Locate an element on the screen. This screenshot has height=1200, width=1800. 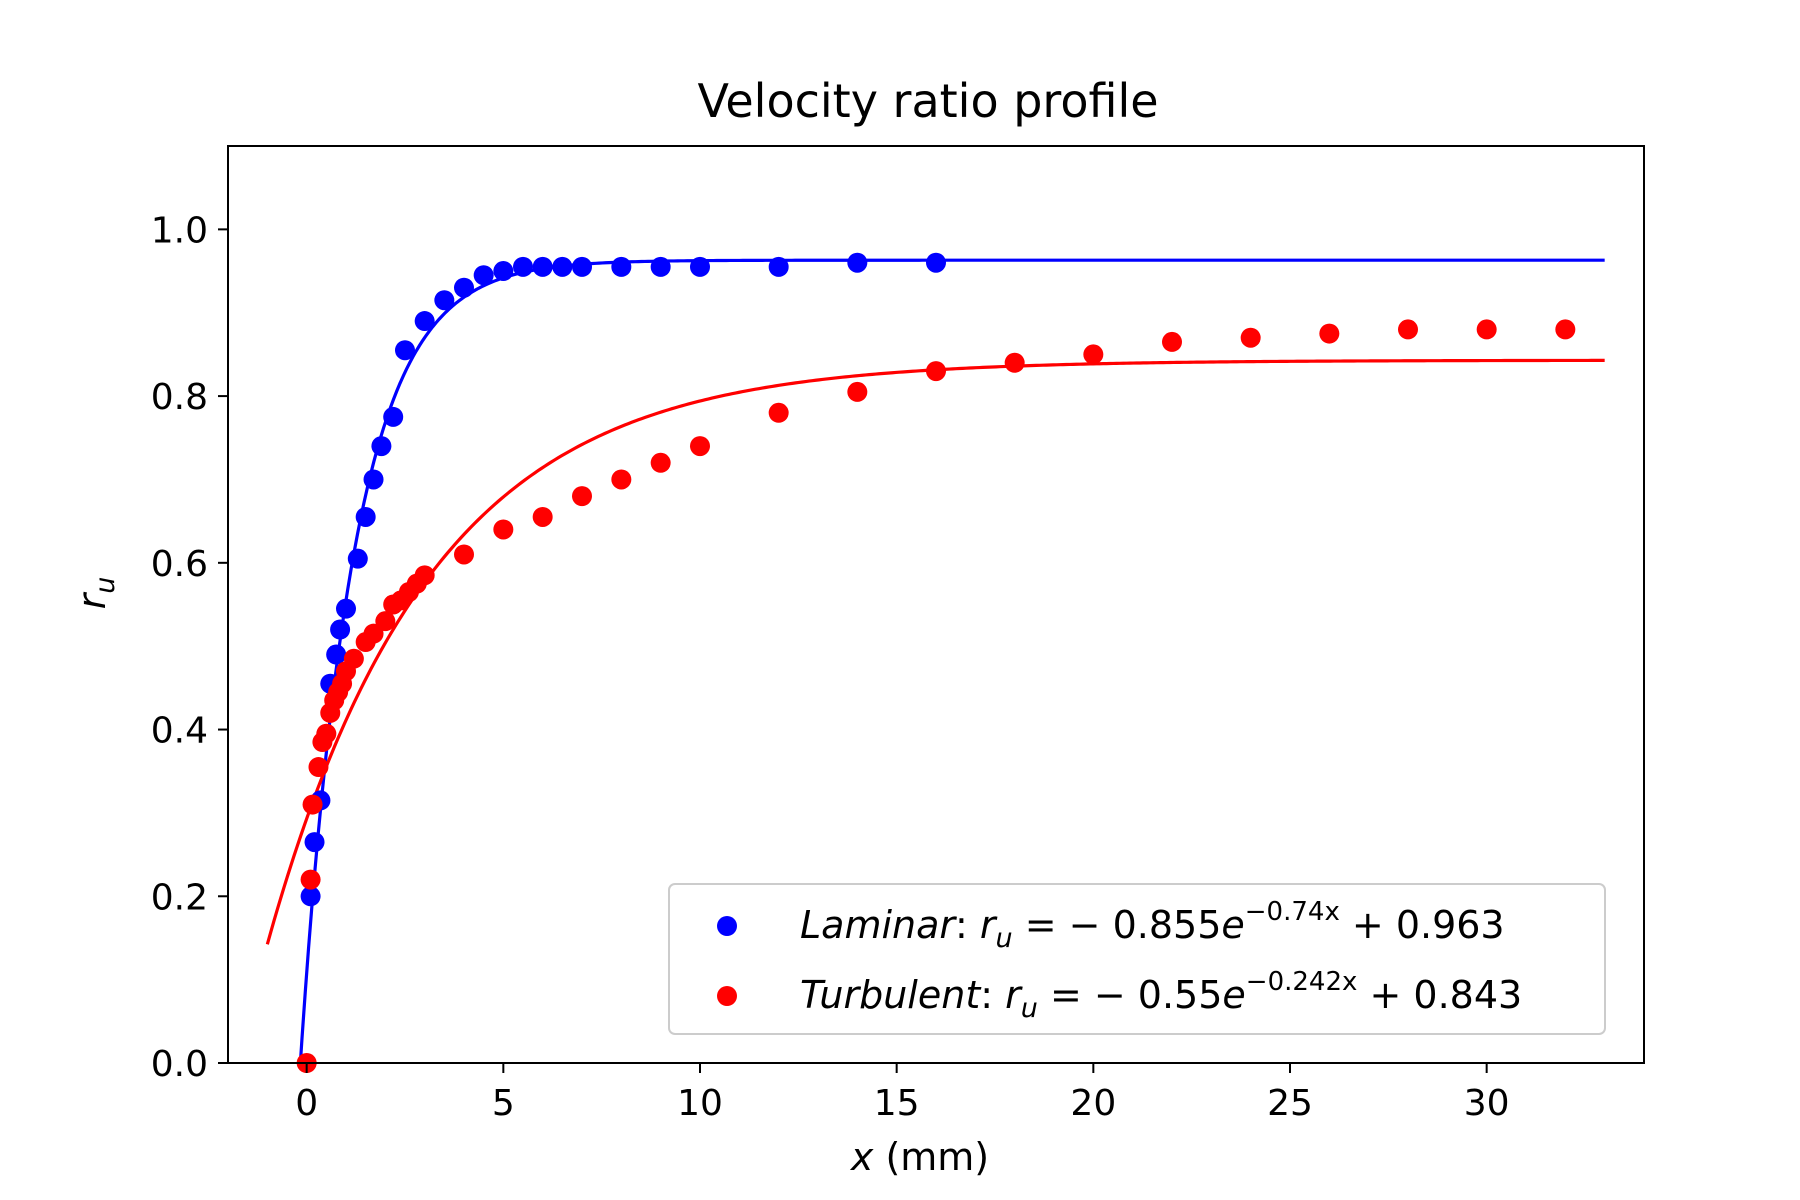
legend-turbulent-colon: : is located at coordinates (992, 995).